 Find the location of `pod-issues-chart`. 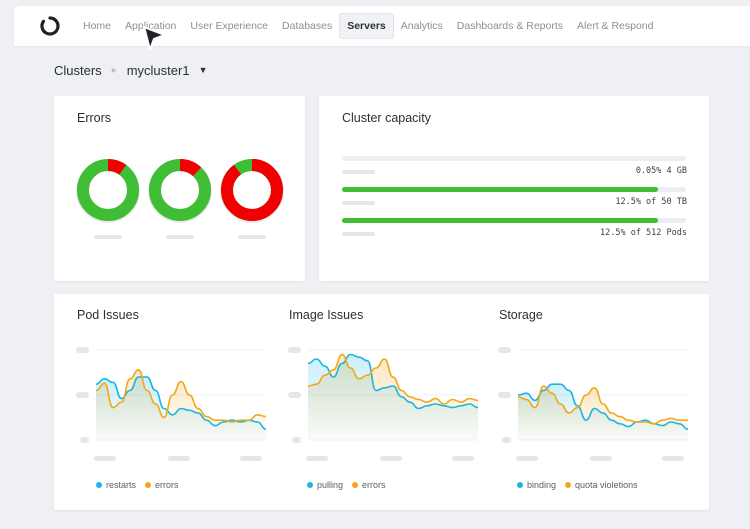

pod-issues-chart is located at coordinates (171, 404).